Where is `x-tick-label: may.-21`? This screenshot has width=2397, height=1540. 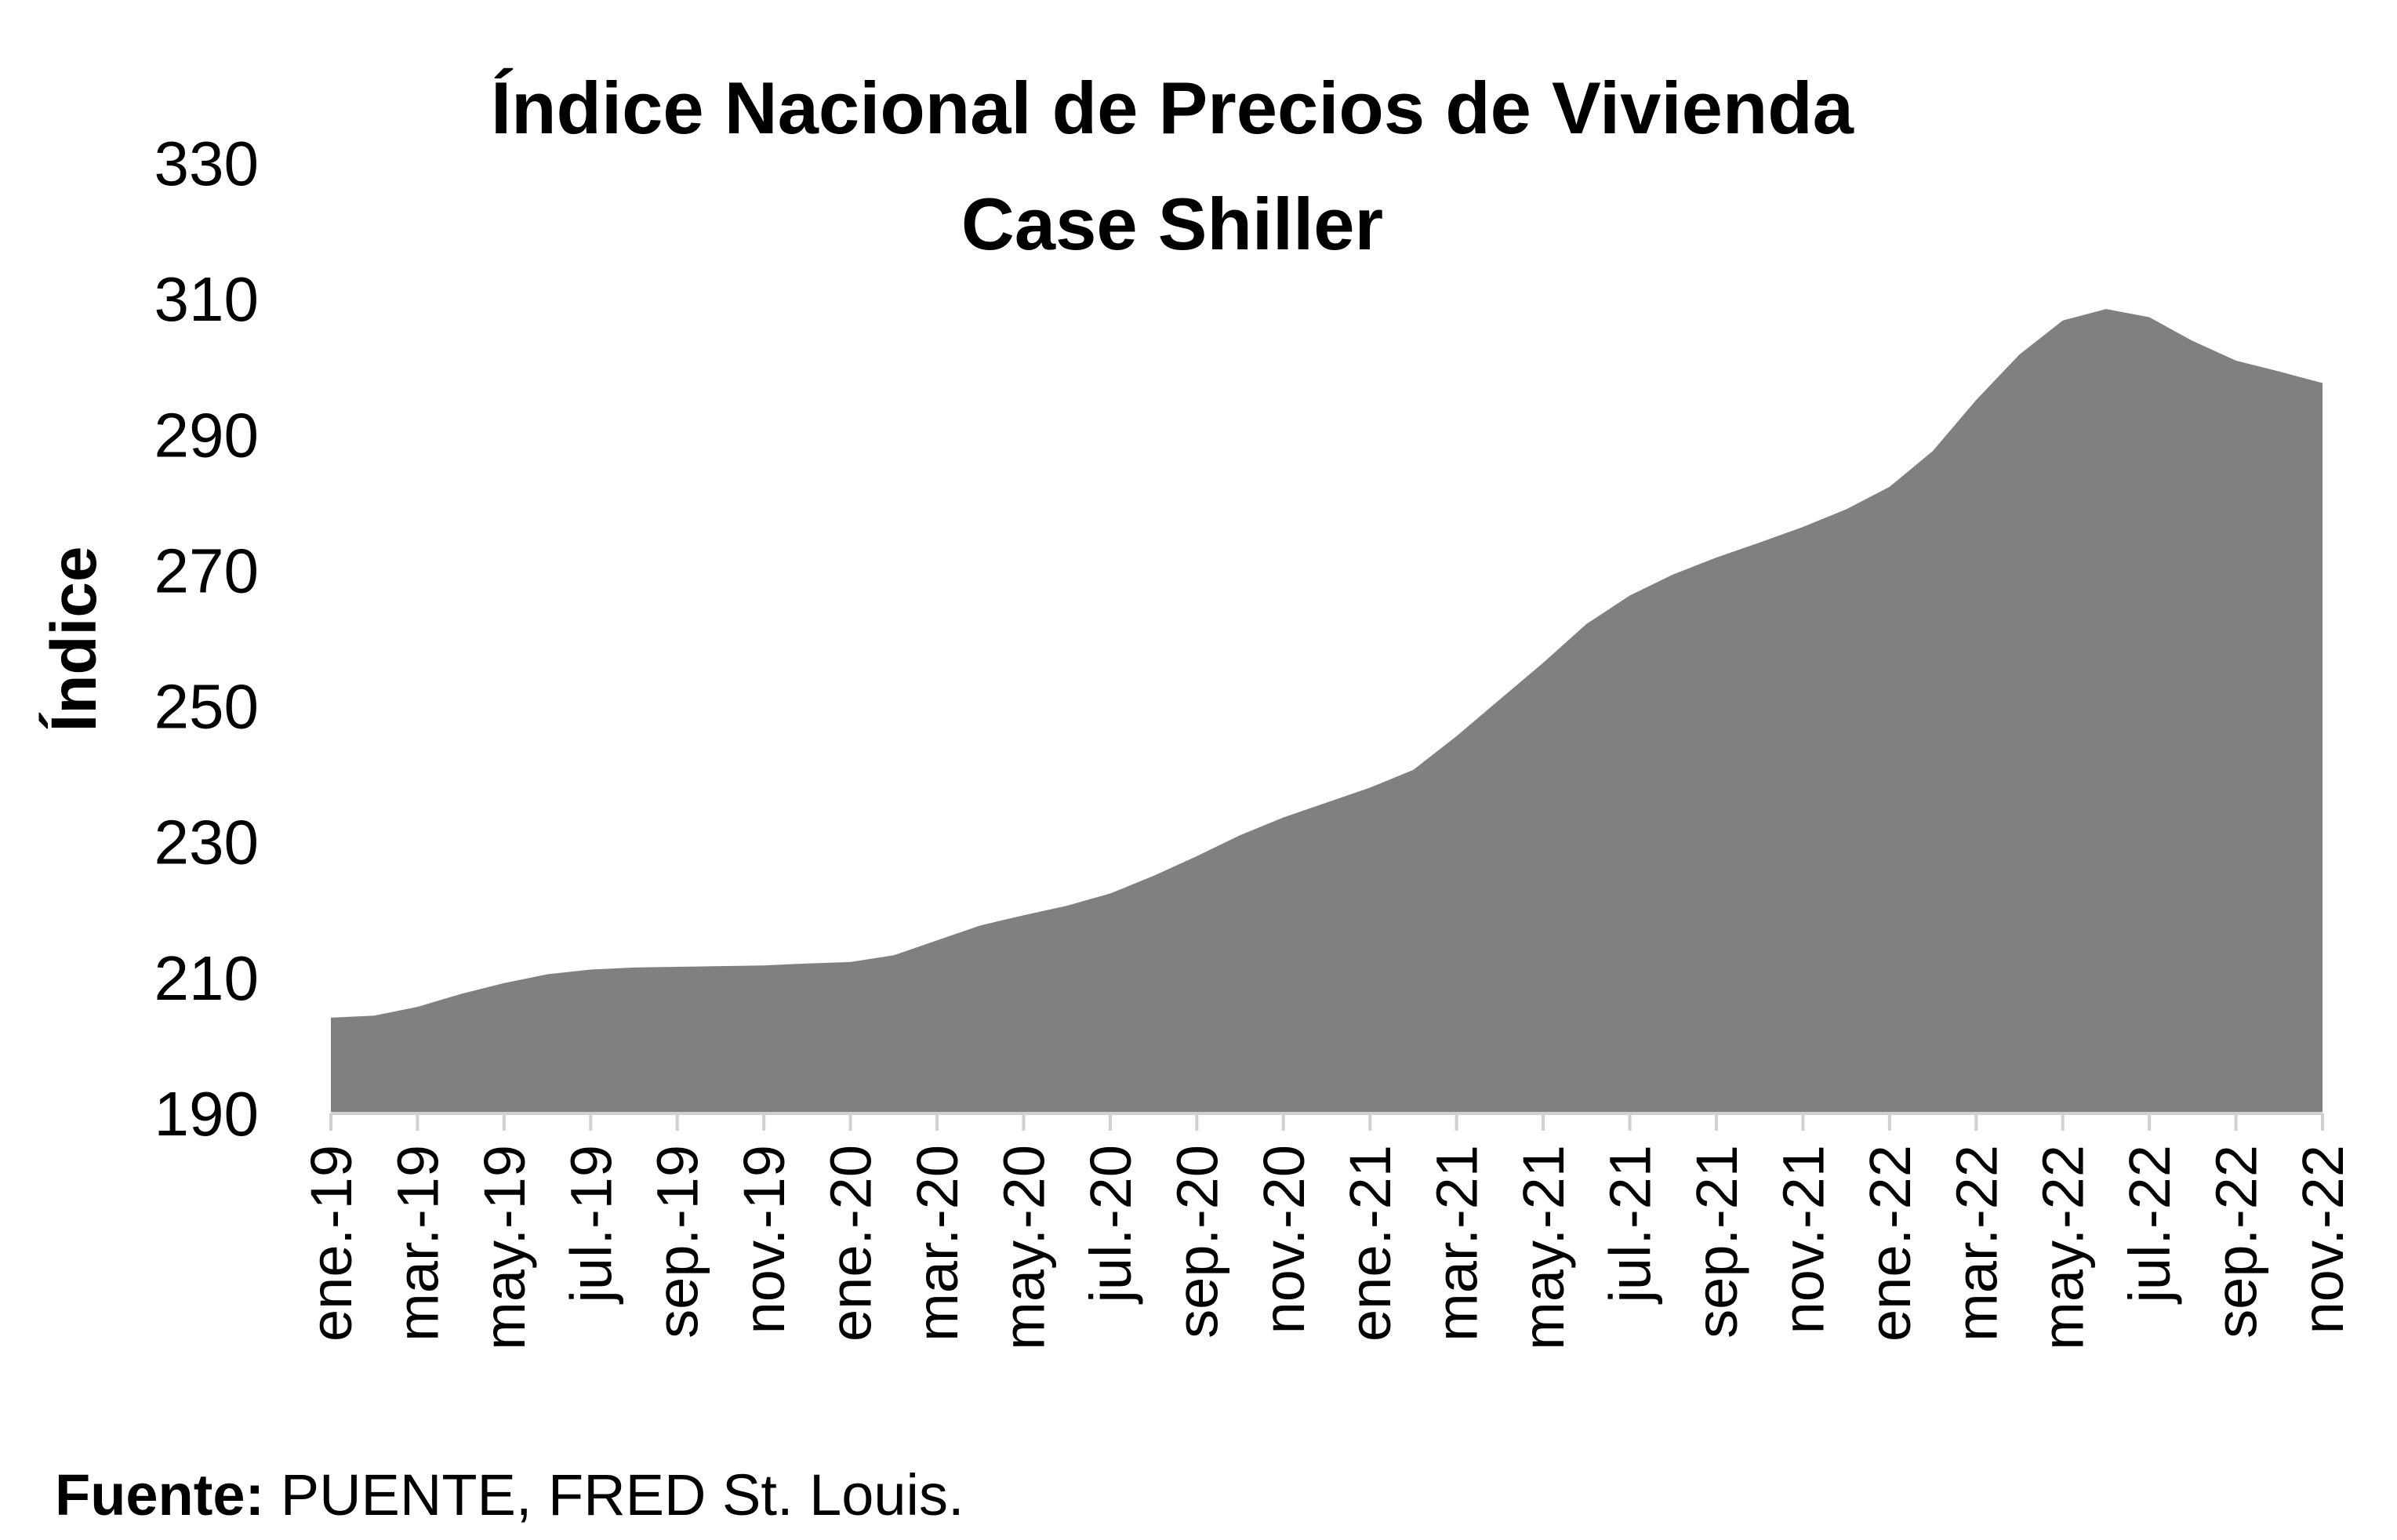 x-tick-label: may.-21 is located at coordinates (1544, 1248).